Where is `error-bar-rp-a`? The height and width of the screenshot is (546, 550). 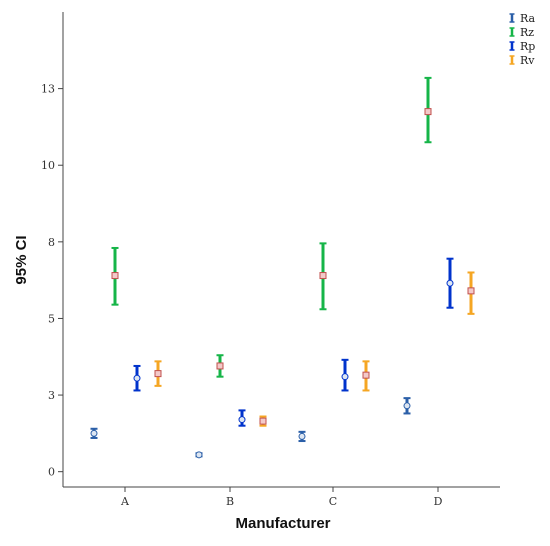 error-bar-rp-a is located at coordinates (137, 378).